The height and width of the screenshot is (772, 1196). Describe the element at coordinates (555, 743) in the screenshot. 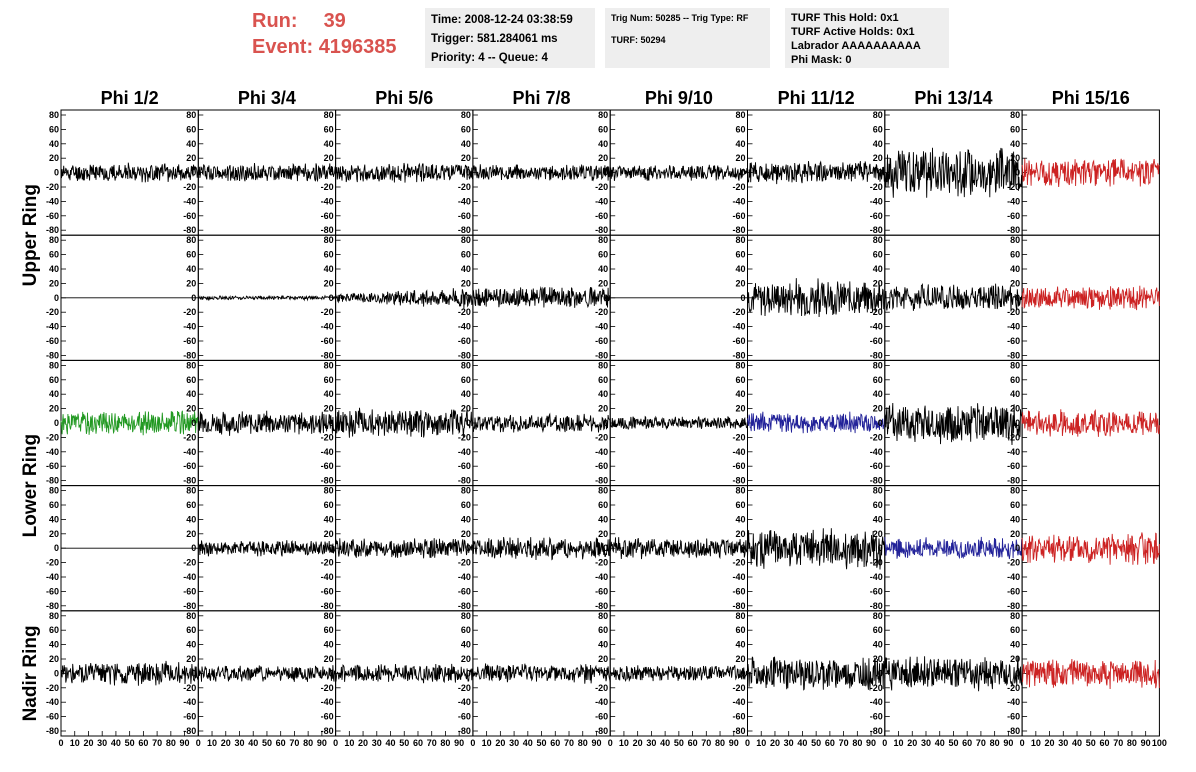

I see `x-tick-label: 60` at that location.